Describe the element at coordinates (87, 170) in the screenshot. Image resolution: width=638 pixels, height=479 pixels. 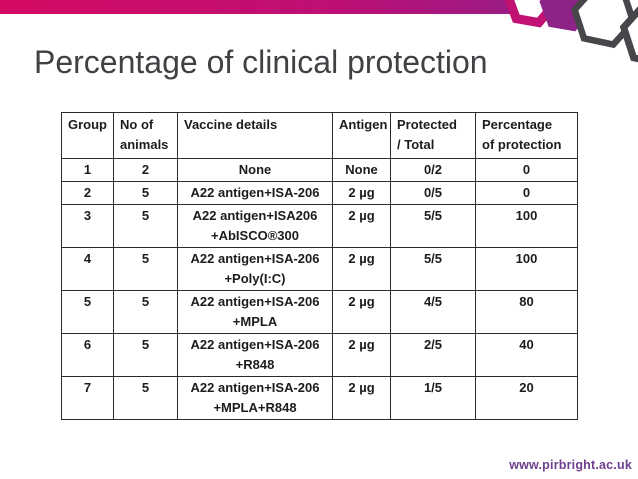
I see `cell-group: 1` at that location.